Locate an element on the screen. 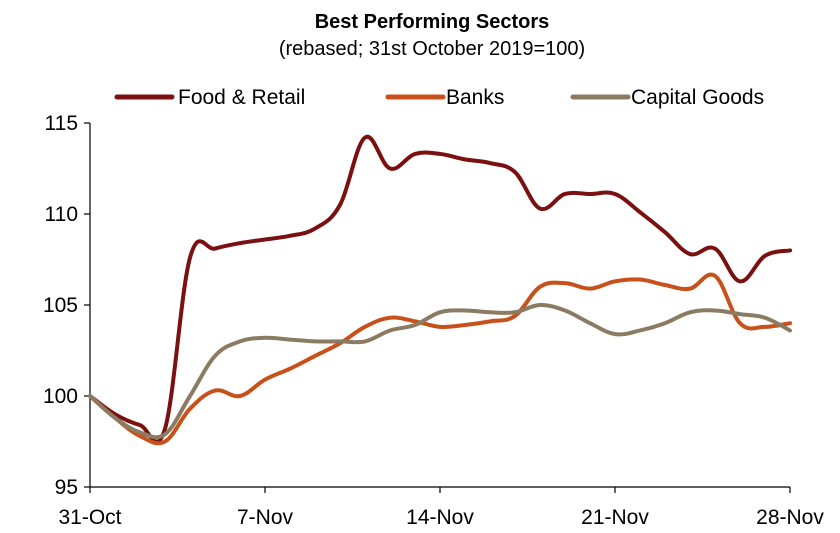 Image resolution: width=840 pixels, height=533 pixels. x-tick-label: 31-Oct is located at coordinates (89, 517).